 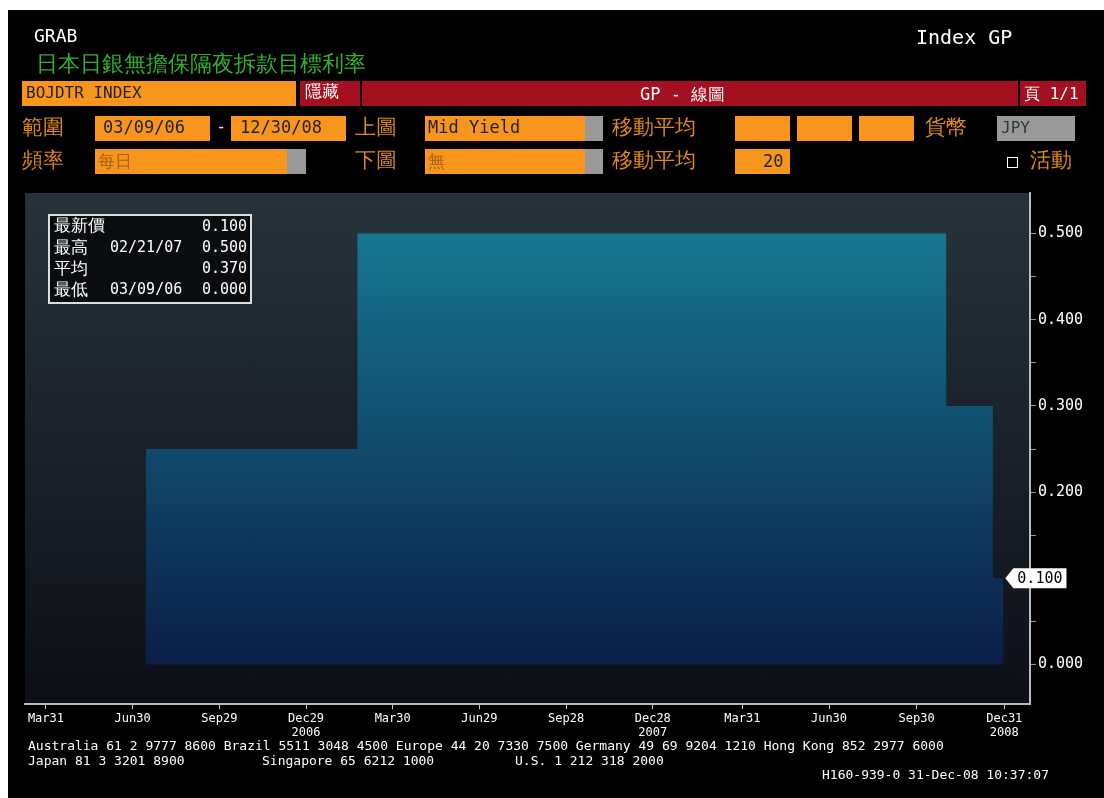 I want to click on text: JPY, so click(x=1015, y=127).